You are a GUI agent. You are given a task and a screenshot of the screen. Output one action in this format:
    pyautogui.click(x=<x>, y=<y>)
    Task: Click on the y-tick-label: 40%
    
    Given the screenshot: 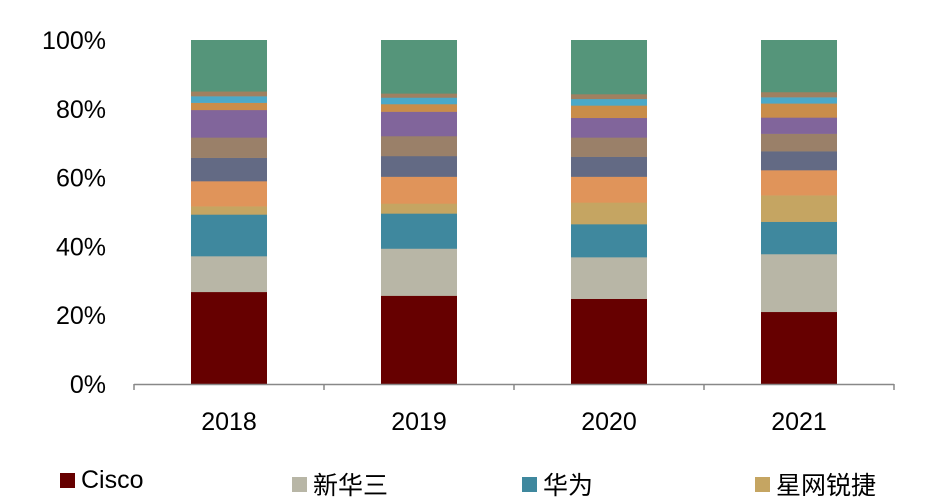 What is the action you would take?
    pyautogui.click(x=81, y=247)
    